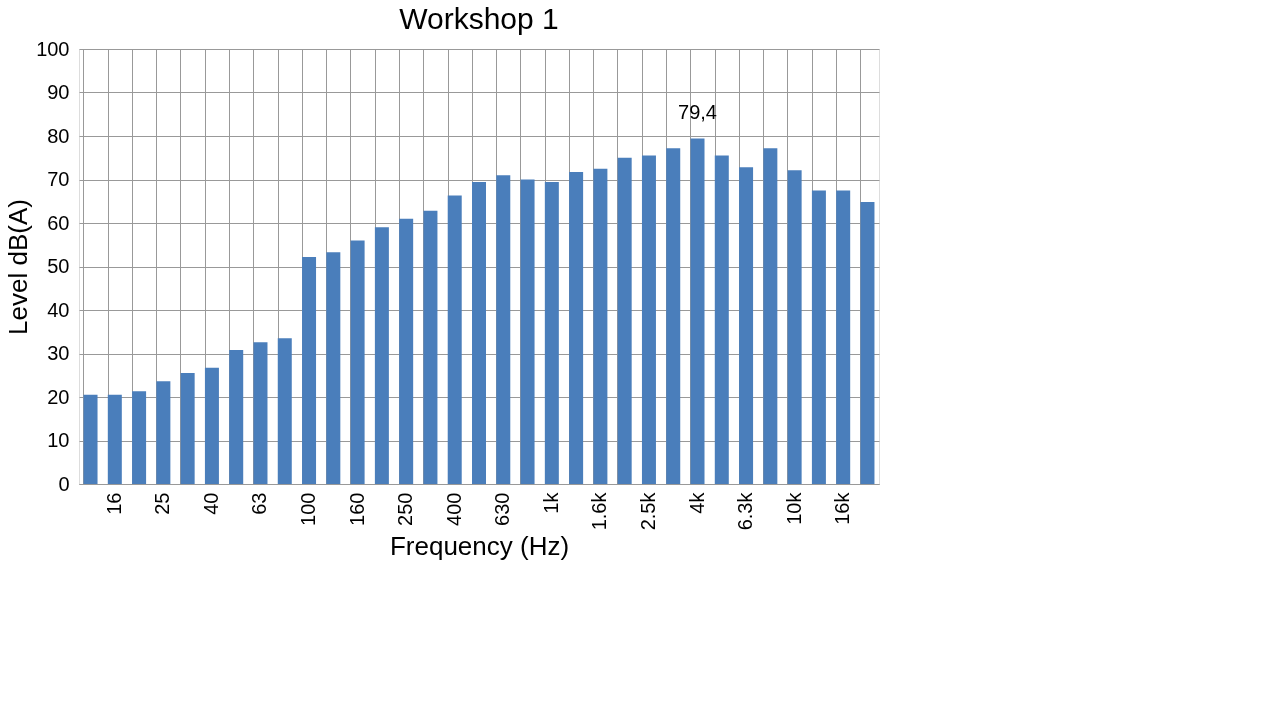 The width and height of the screenshot is (1285, 707). What do you see at coordinates (113, 503) in the screenshot?
I see `x-tick-label: 16` at bounding box center [113, 503].